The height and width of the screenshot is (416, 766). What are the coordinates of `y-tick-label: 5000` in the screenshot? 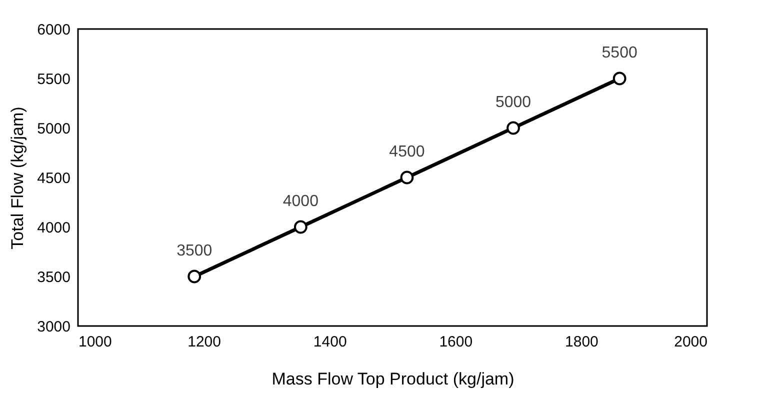 It's located at (53, 129).